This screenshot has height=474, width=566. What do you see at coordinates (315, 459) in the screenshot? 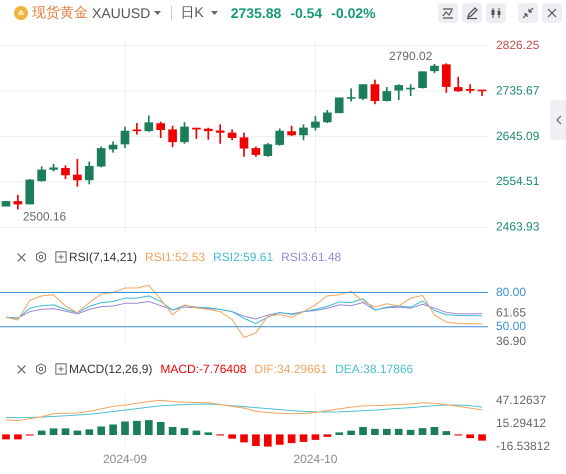
I see `x-tick-label: 2024-10` at bounding box center [315, 459].